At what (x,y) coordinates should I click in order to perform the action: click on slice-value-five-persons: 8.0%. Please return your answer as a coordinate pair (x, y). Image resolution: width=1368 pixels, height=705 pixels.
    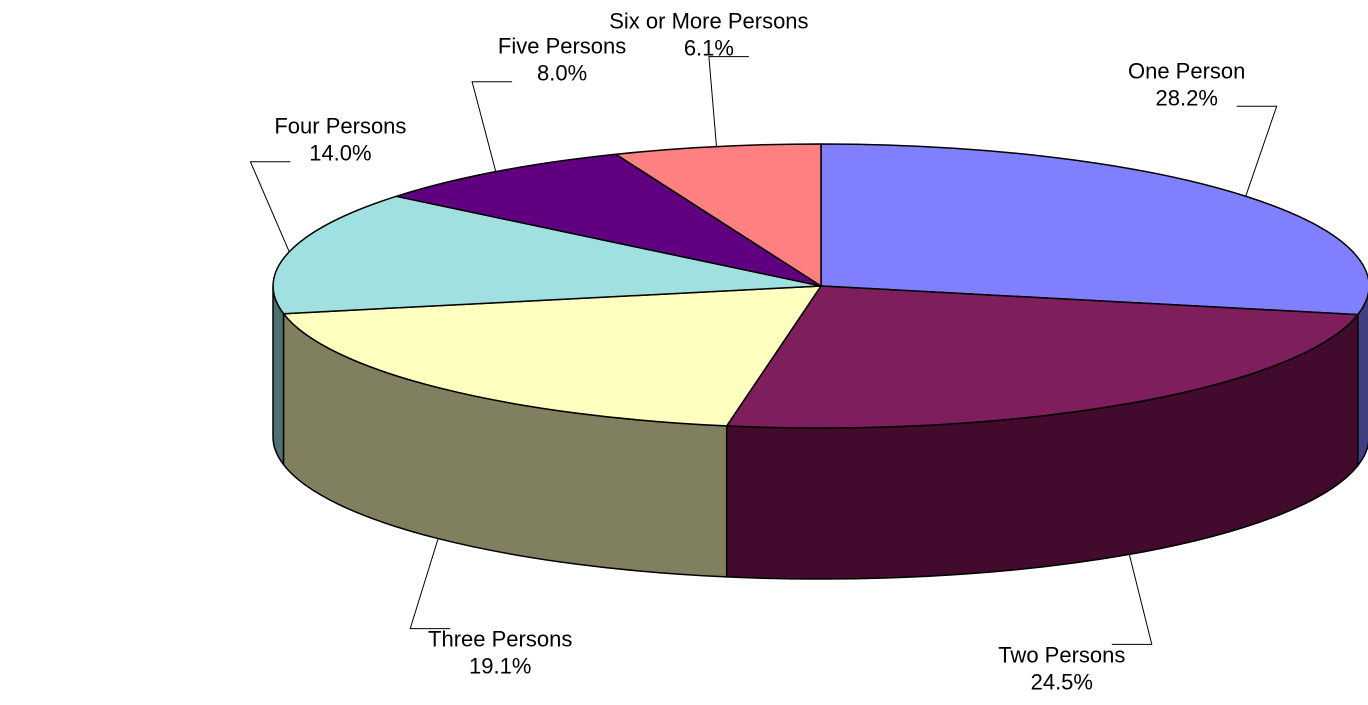
    Looking at the image, I should click on (562, 73).